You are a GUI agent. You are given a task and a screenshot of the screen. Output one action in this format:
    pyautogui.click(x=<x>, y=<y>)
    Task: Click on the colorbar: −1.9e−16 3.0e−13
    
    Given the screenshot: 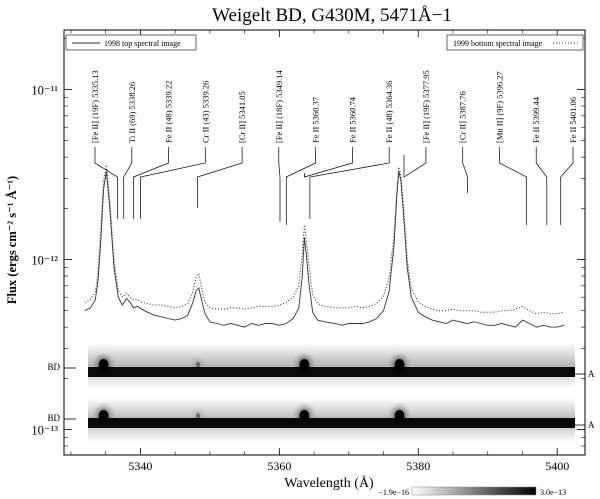 What is the action you would take?
    pyautogui.click(x=472, y=491)
    